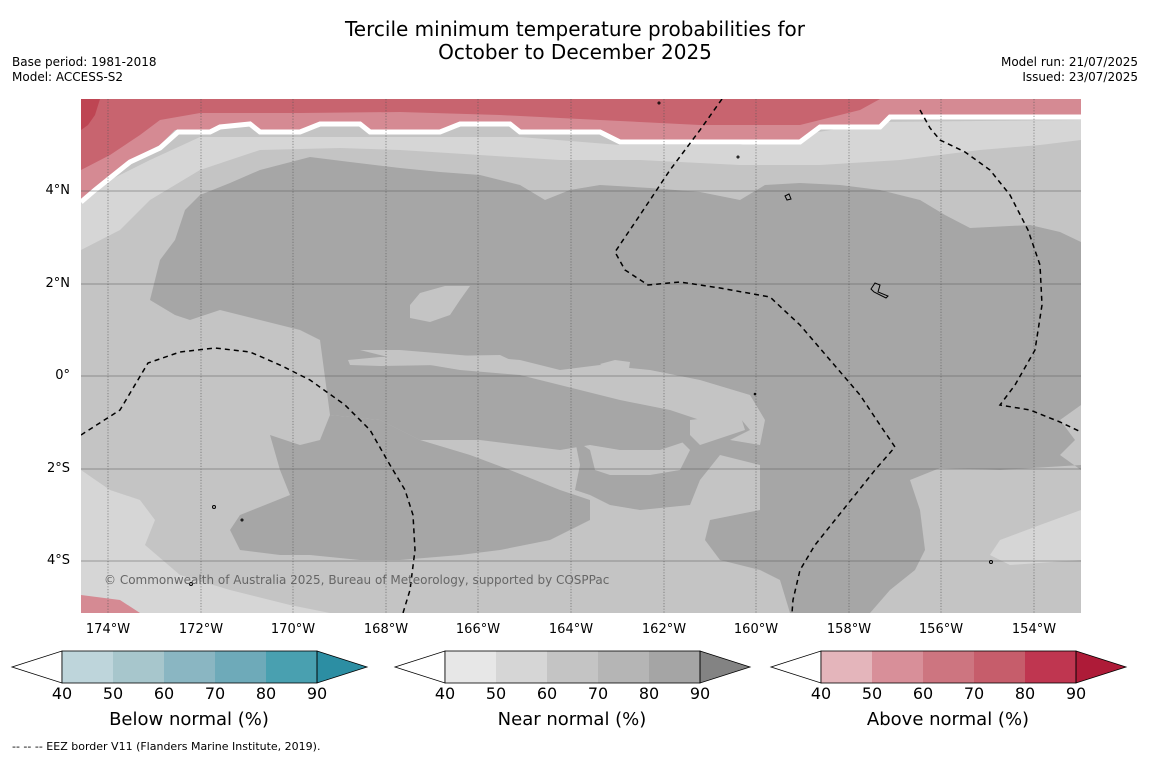  Describe the element at coordinates (386, 629) in the screenshot. I see `lon-label-168w: 168°W` at that location.